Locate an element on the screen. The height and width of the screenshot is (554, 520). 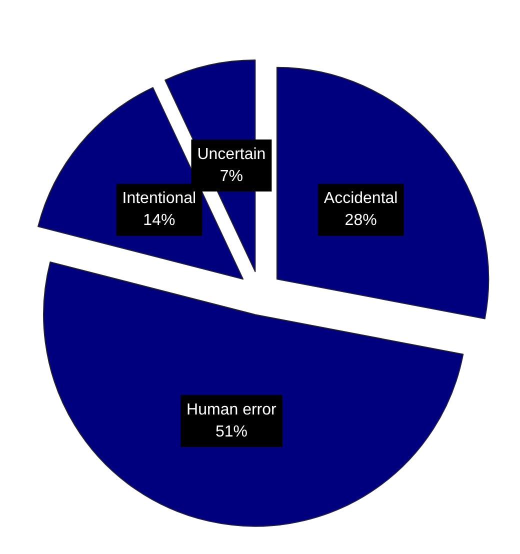
data-label: 14% is located at coordinates (159, 221).